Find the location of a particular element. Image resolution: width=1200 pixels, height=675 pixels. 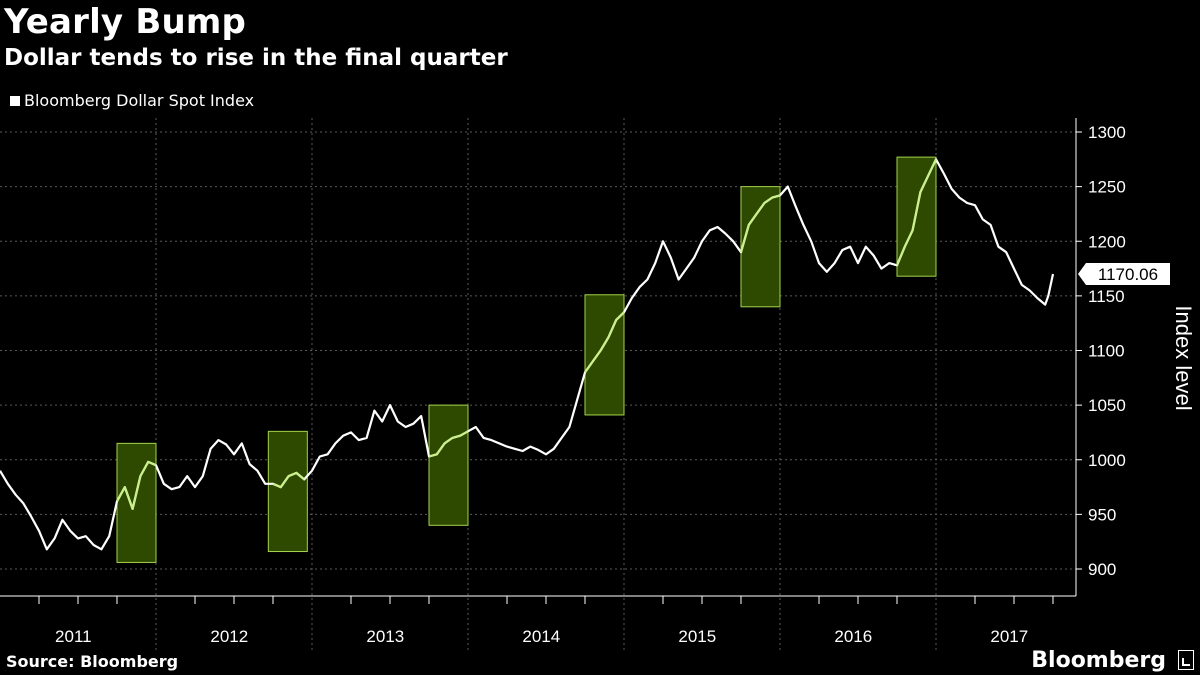

y-tick-label-1150: 1150 is located at coordinates (1106, 296).